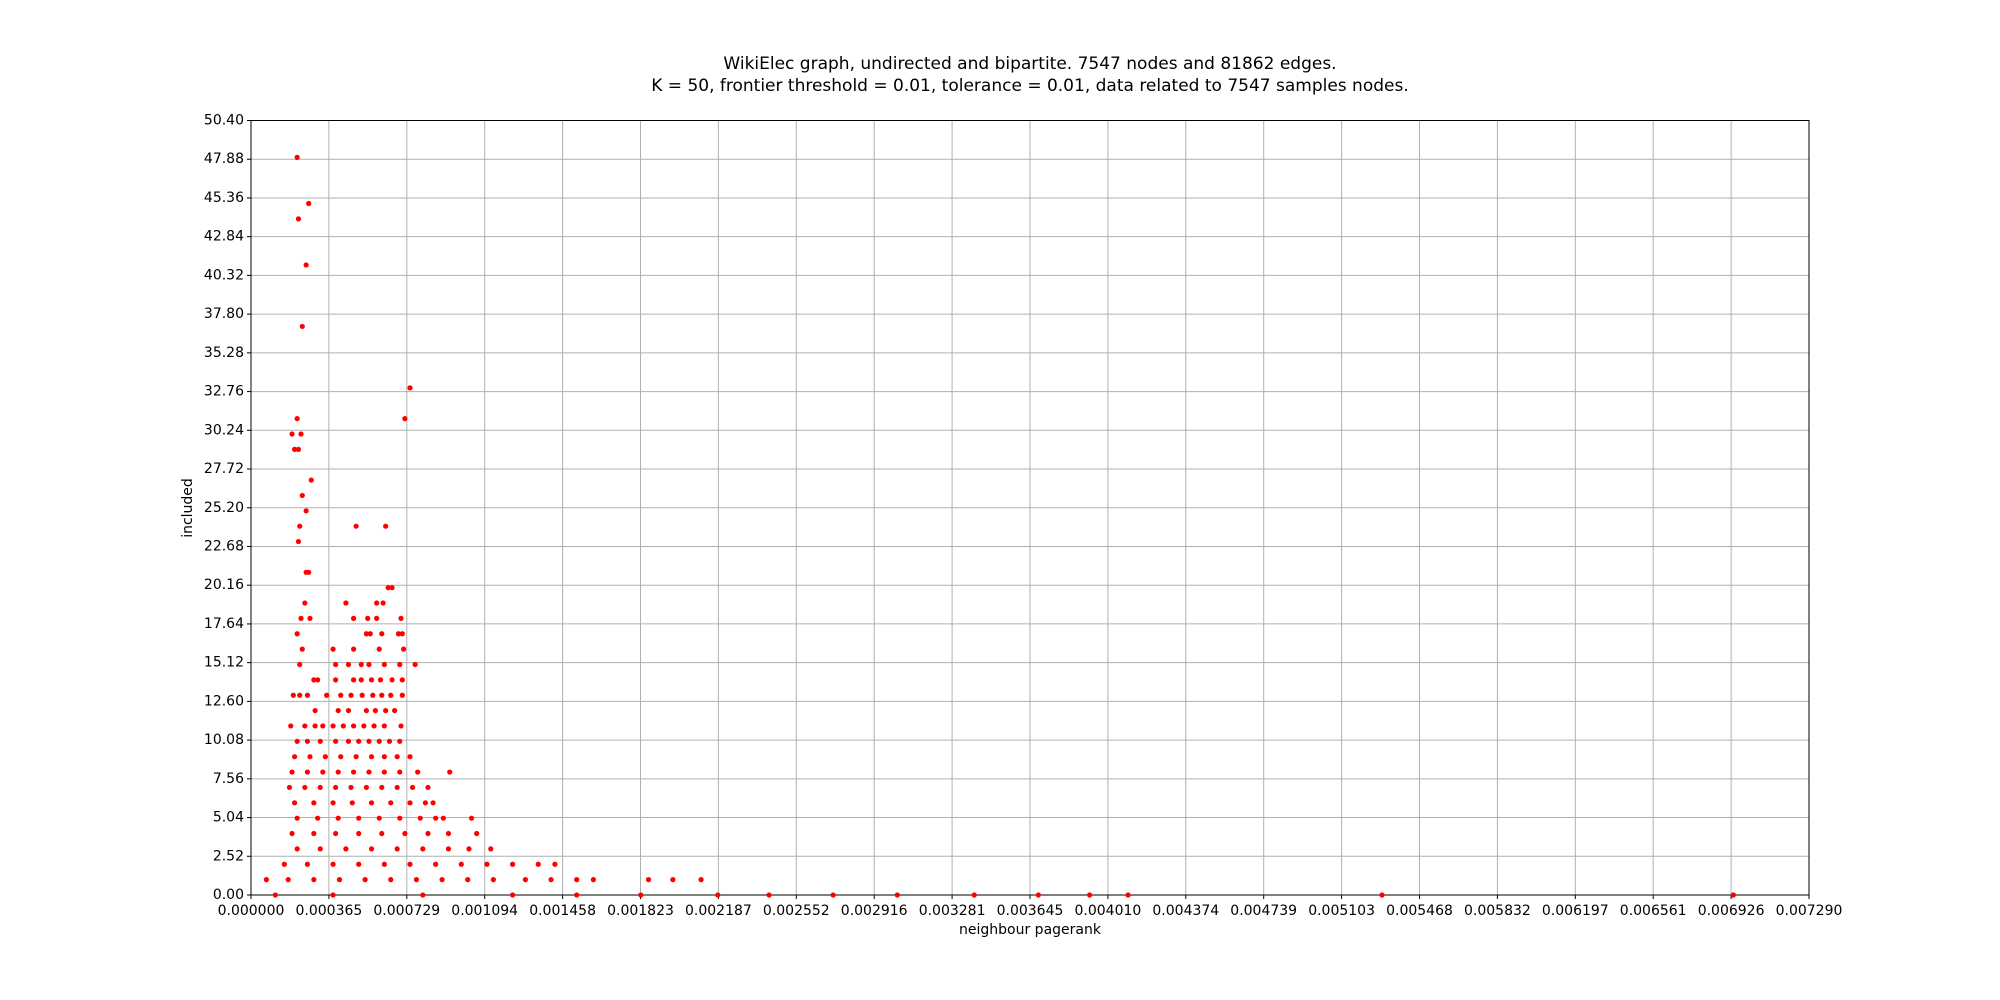 Image resolution: width=2000 pixels, height=1000 pixels. Describe the element at coordinates (228, 895) in the screenshot. I see `y-tick-label: 0.00` at that location.